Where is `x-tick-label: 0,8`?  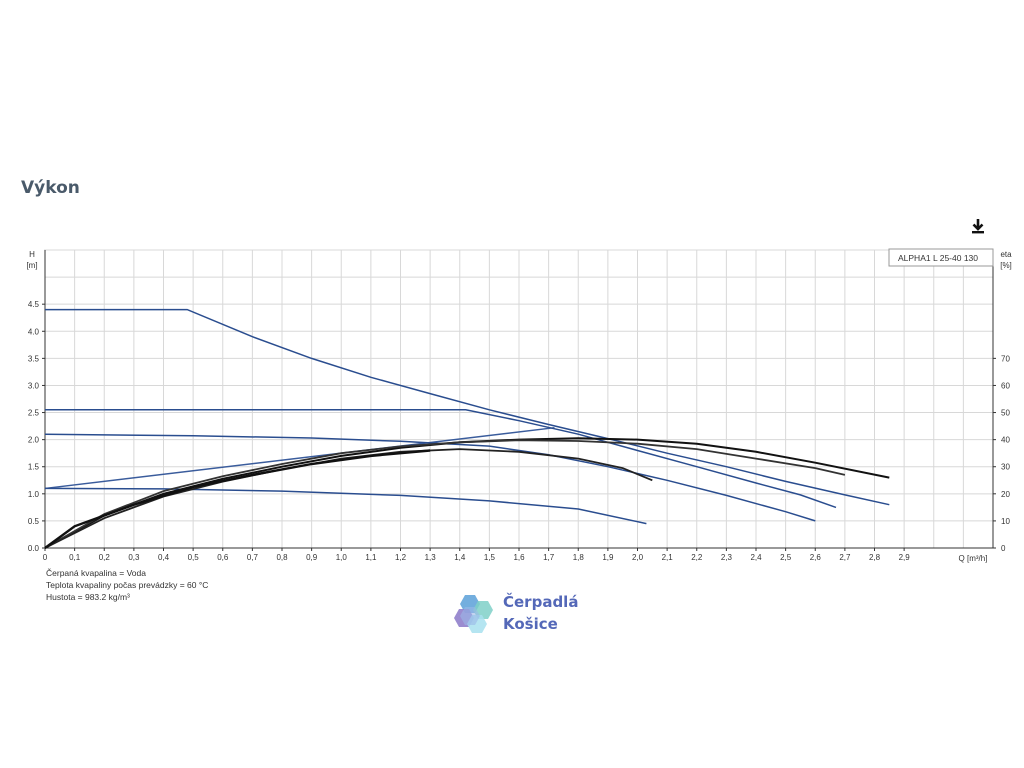 x-tick-label: 0,8 is located at coordinates (282, 557).